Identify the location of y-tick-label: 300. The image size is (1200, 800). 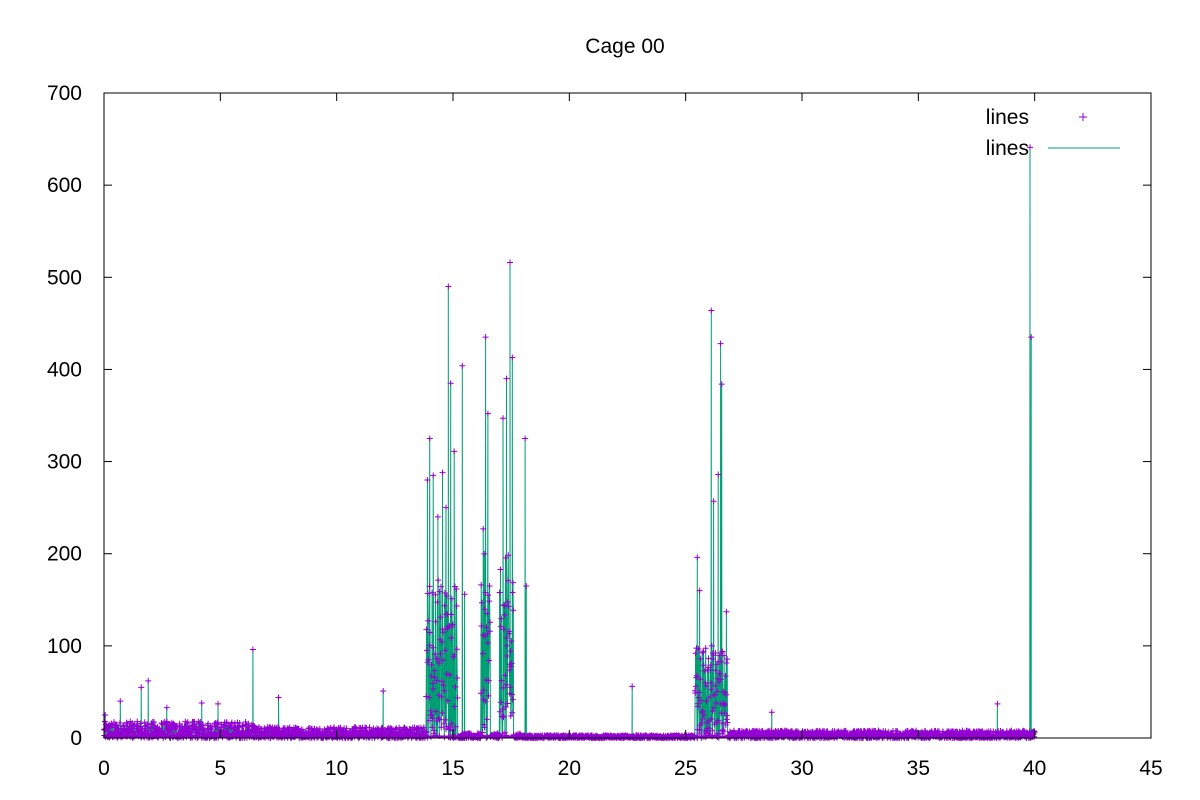
(64, 462).